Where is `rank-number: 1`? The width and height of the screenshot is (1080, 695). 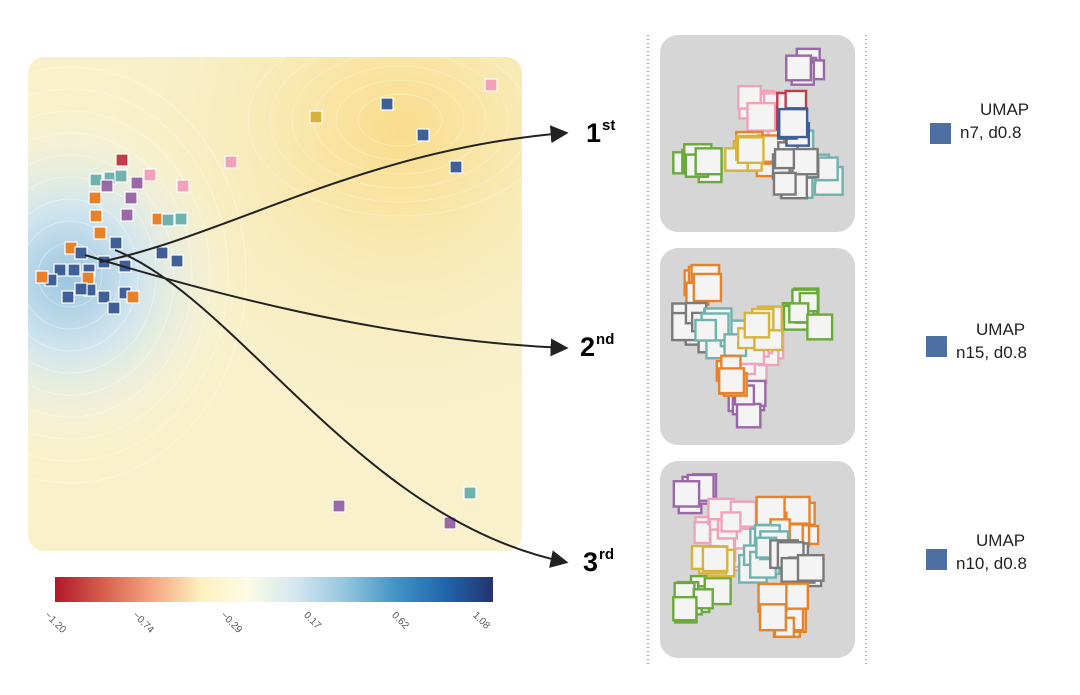 rank-number: 1 is located at coordinates (594, 133).